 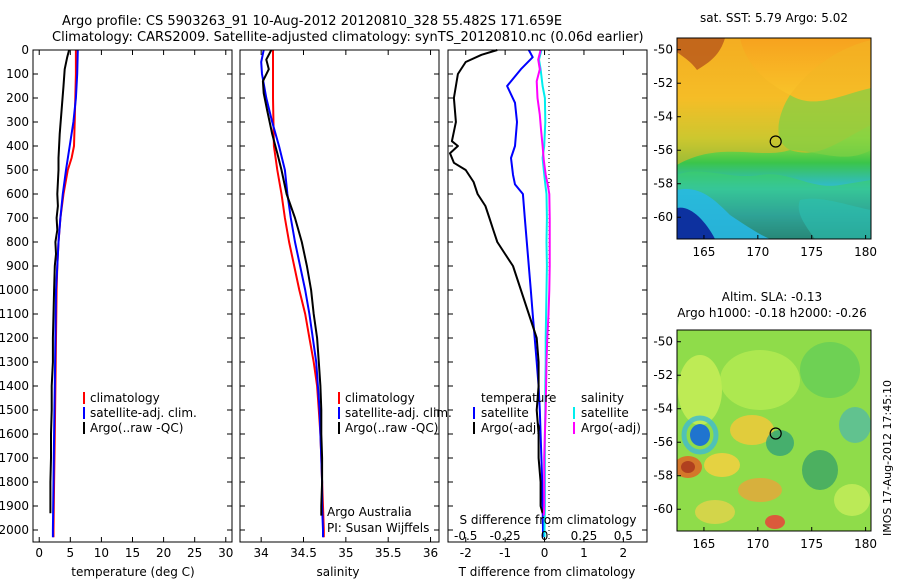 What do you see at coordinates (623, 536) in the screenshot?
I see `s-diff-tick-label: 0.5` at bounding box center [623, 536].